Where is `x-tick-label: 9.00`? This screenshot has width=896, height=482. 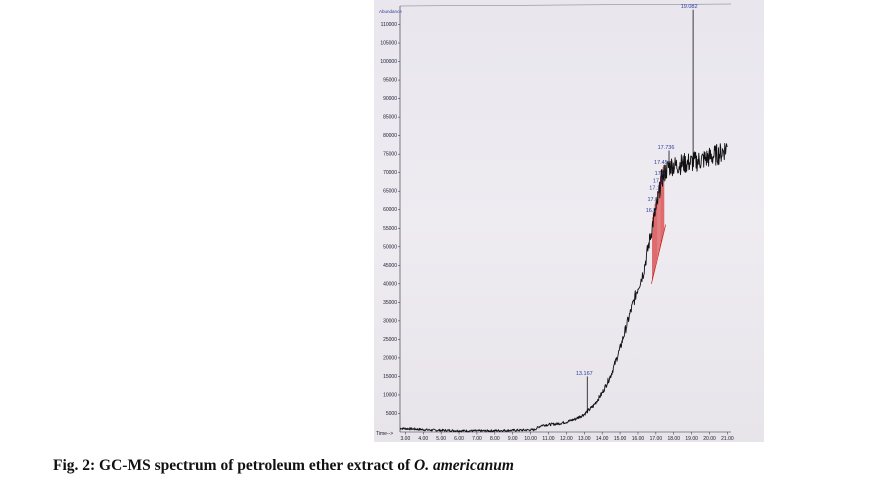
x-tick-label: 9.00 is located at coordinates (513, 439).